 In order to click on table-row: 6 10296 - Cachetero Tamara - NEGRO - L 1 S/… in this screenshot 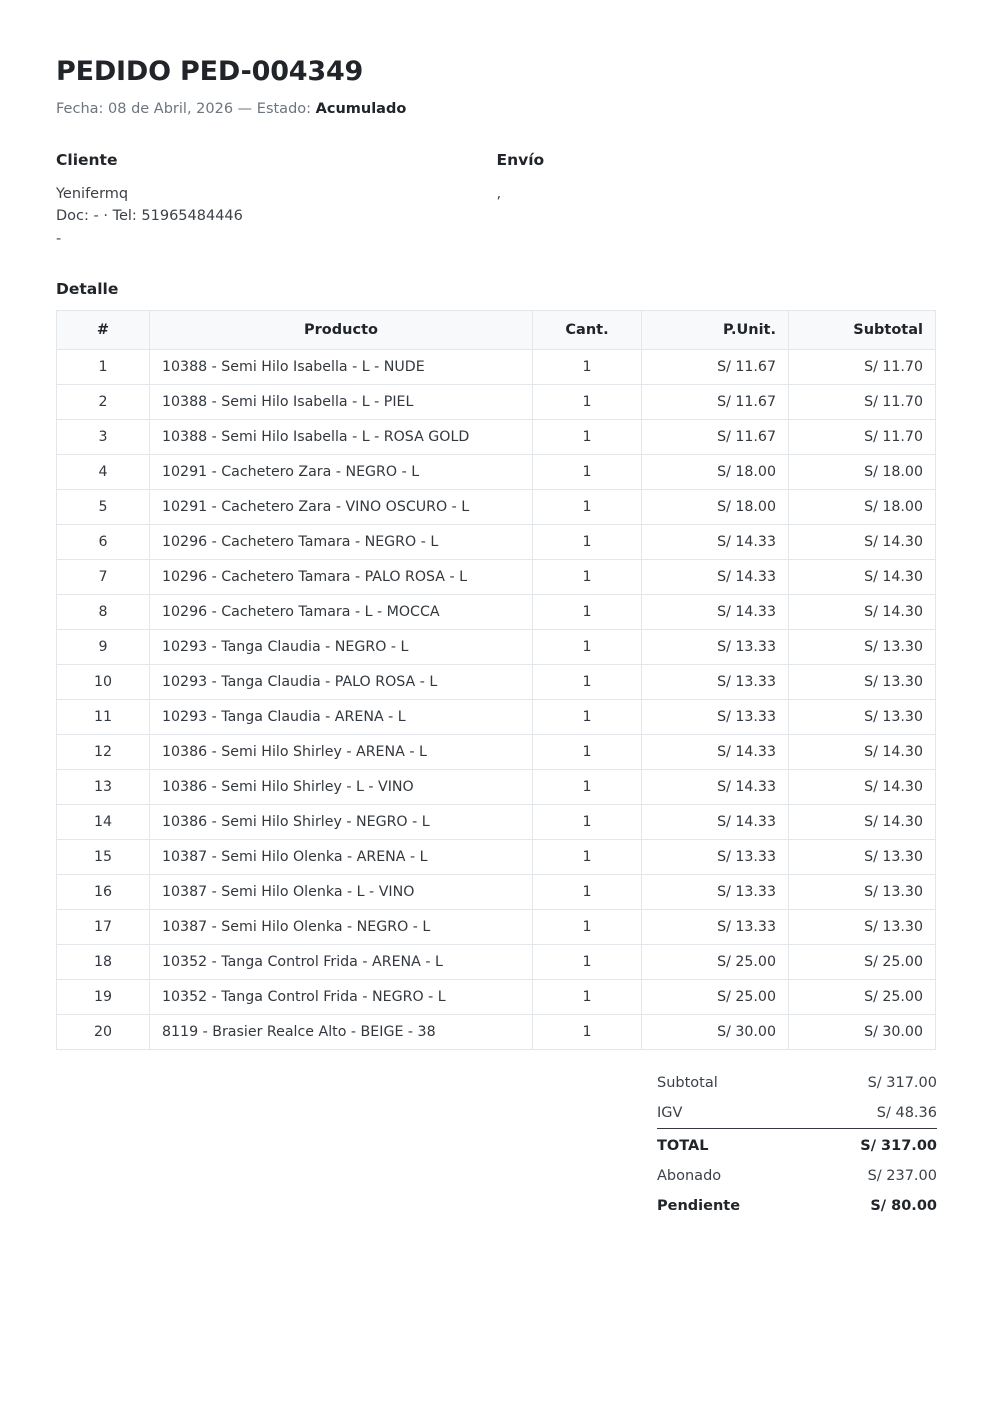, I will do `click(496, 542)`.